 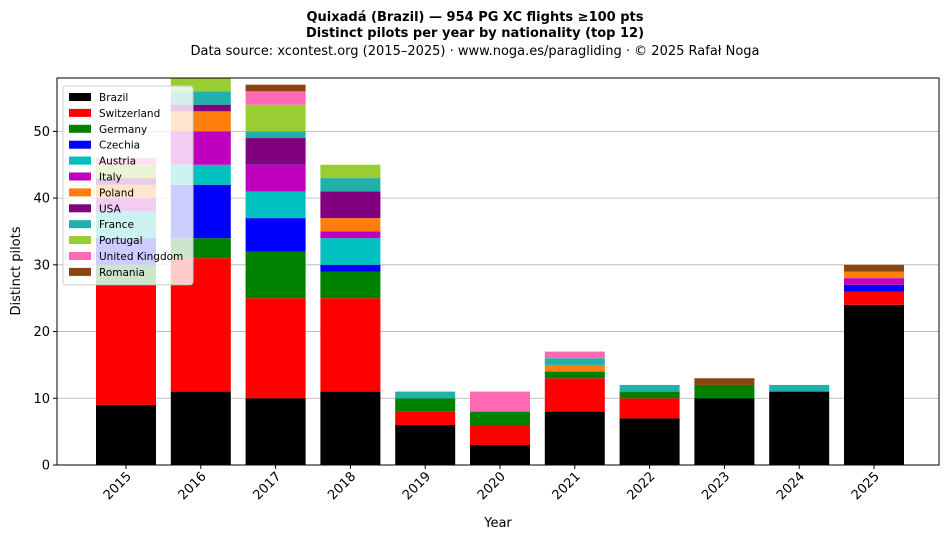 I want to click on bar-segment-germany-2022, so click(x=649, y=395).